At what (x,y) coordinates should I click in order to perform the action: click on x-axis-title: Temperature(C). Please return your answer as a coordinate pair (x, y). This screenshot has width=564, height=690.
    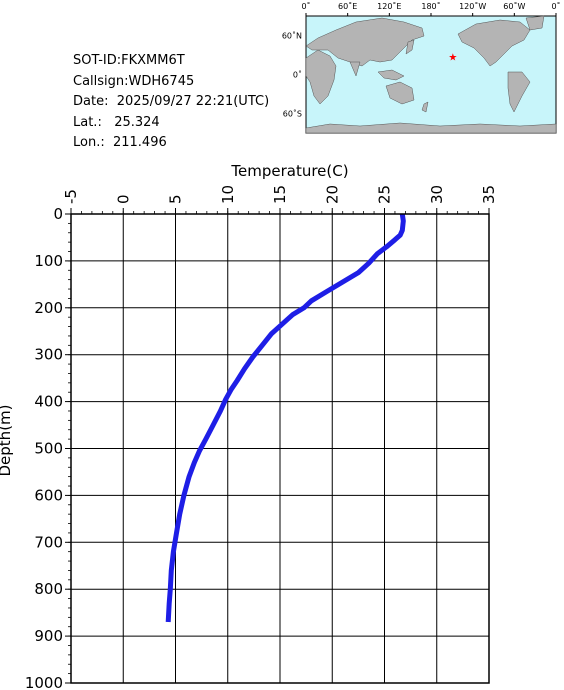
    Looking at the image, I should click on (289, 171).